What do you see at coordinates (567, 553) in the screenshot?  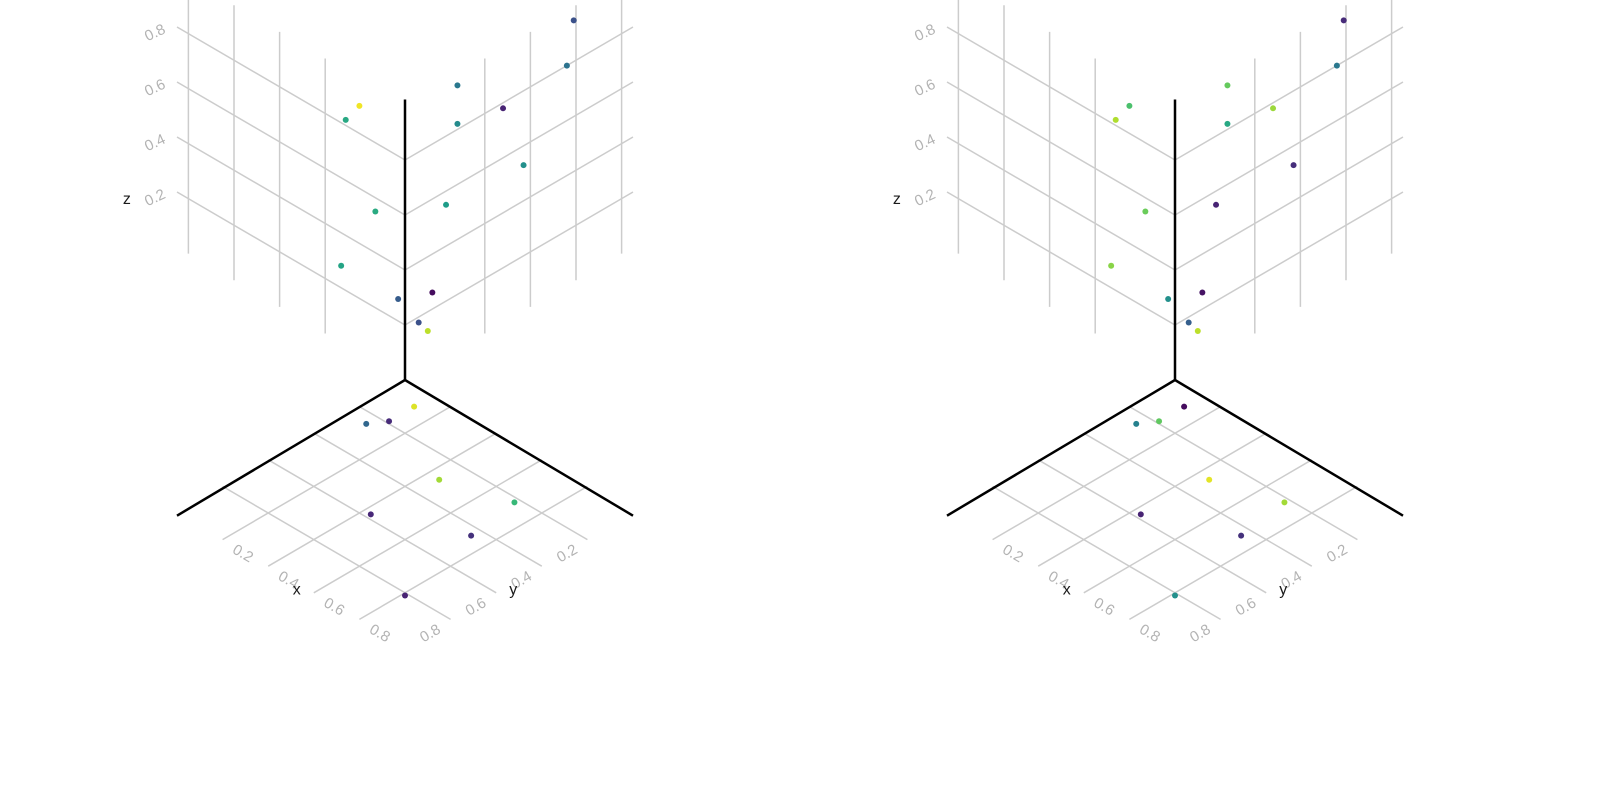 I see `y-tick-label: 0.2` at bounding box center [567, 553].